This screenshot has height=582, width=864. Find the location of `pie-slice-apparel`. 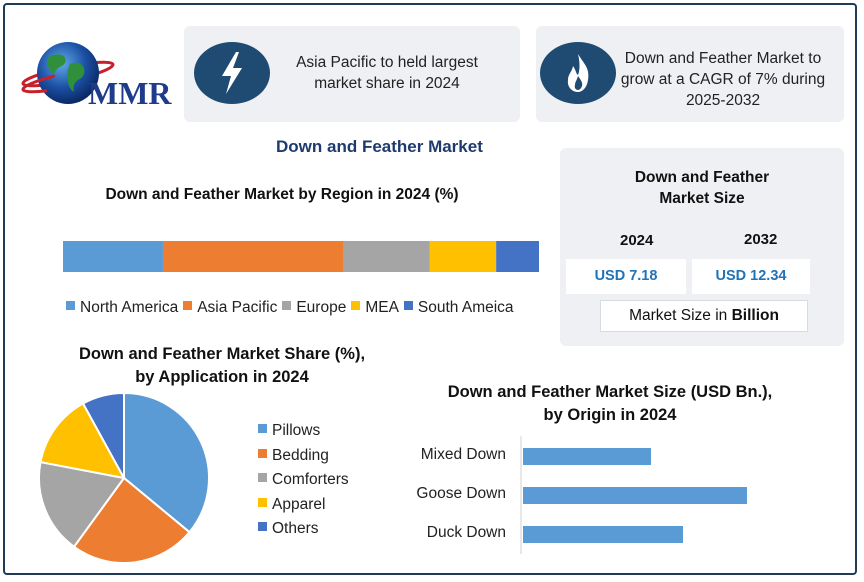

pie-slice-apparel is located at coordinates (82, 441).